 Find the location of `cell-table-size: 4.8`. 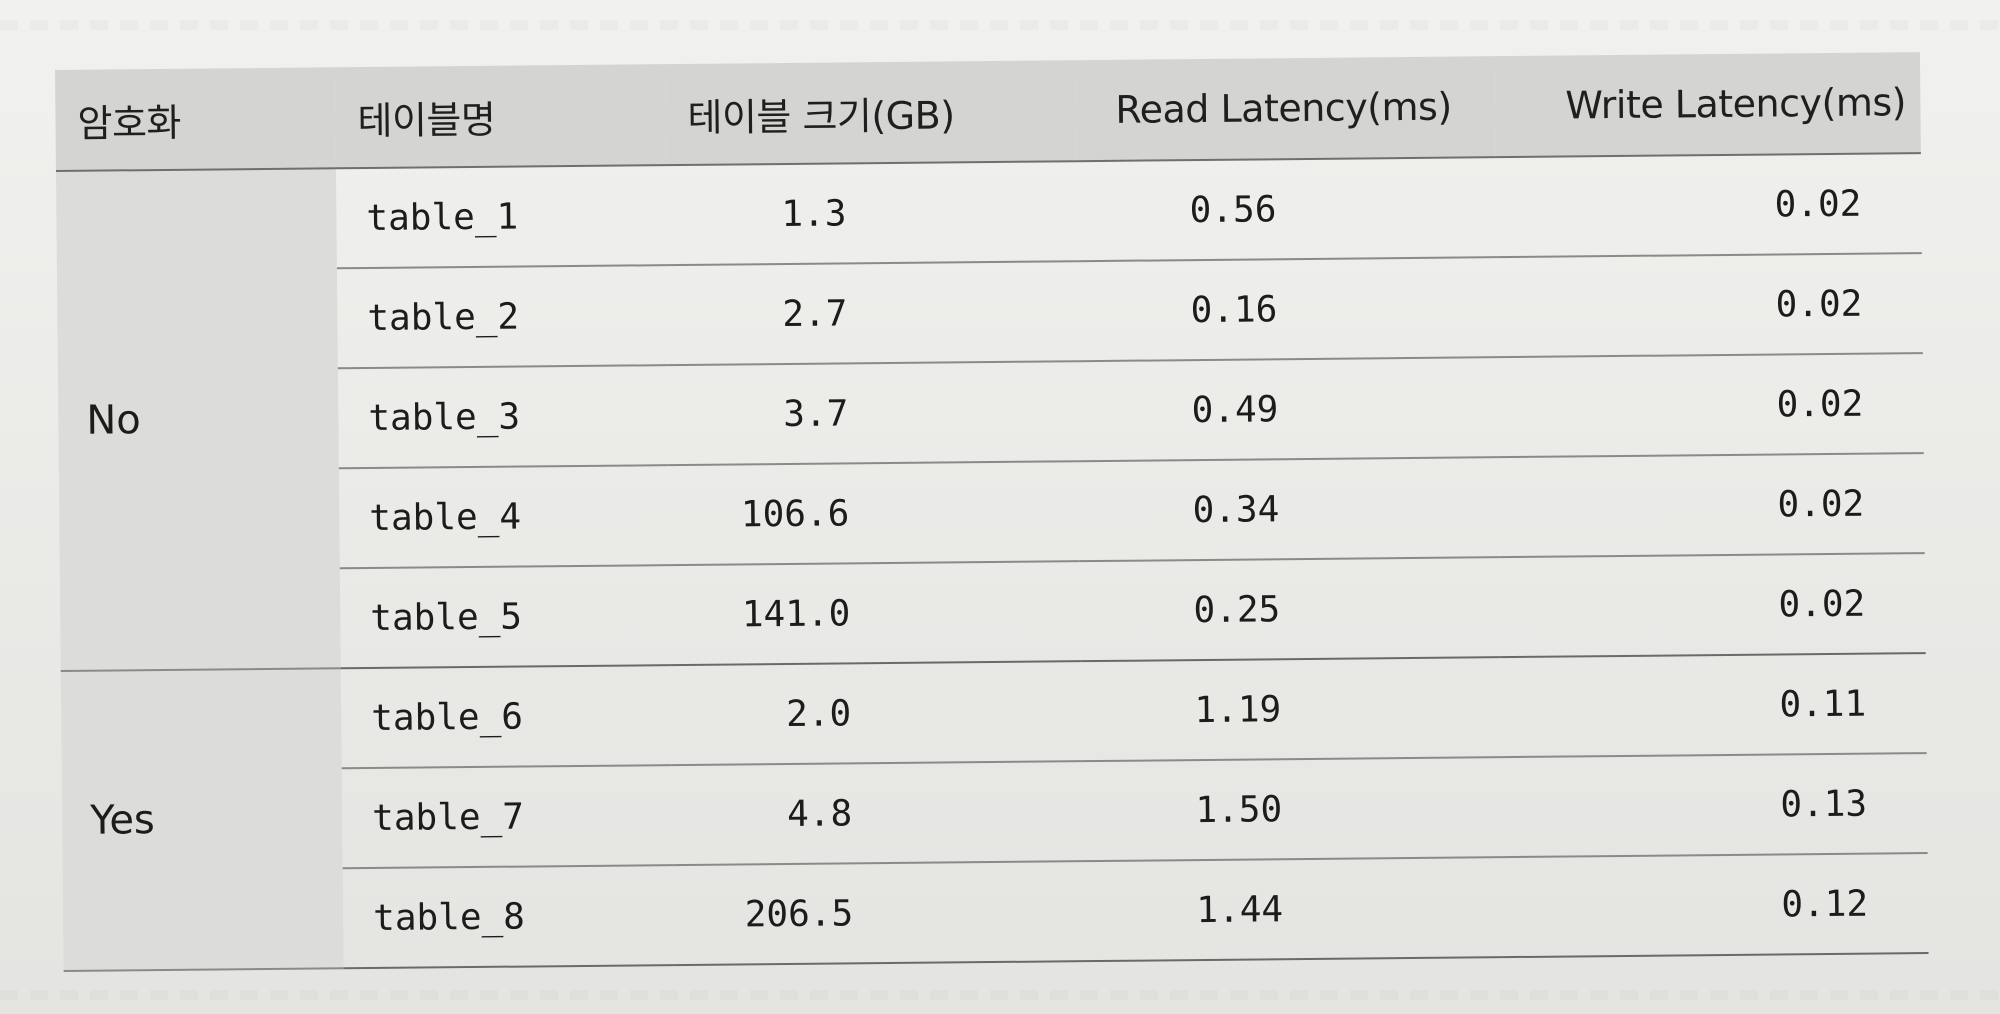

cell-table-size: 4.8 is located at coordinates (877, 813).